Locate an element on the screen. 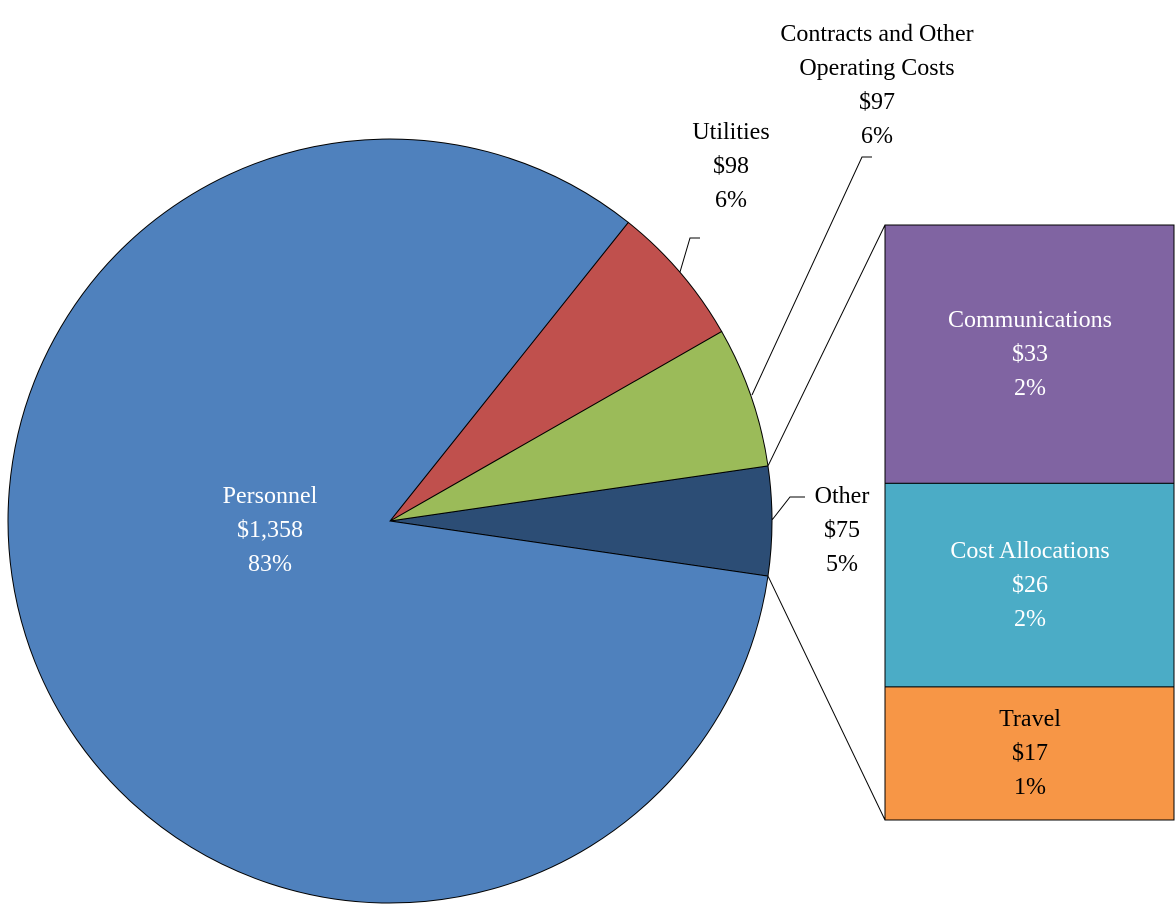 The width and height of the screenshot is (1175, 905). label-line: Personnel is located at coordinates (270, 496).